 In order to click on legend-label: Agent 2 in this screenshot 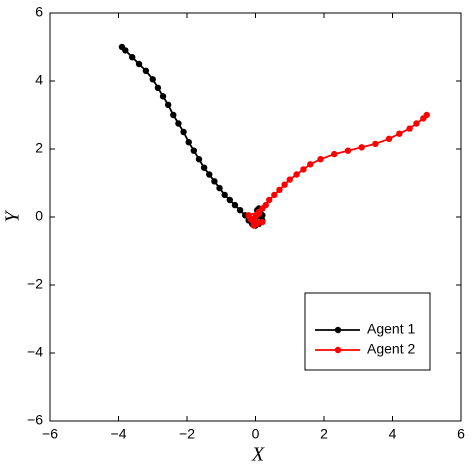, I will do `click(391, 349)`.